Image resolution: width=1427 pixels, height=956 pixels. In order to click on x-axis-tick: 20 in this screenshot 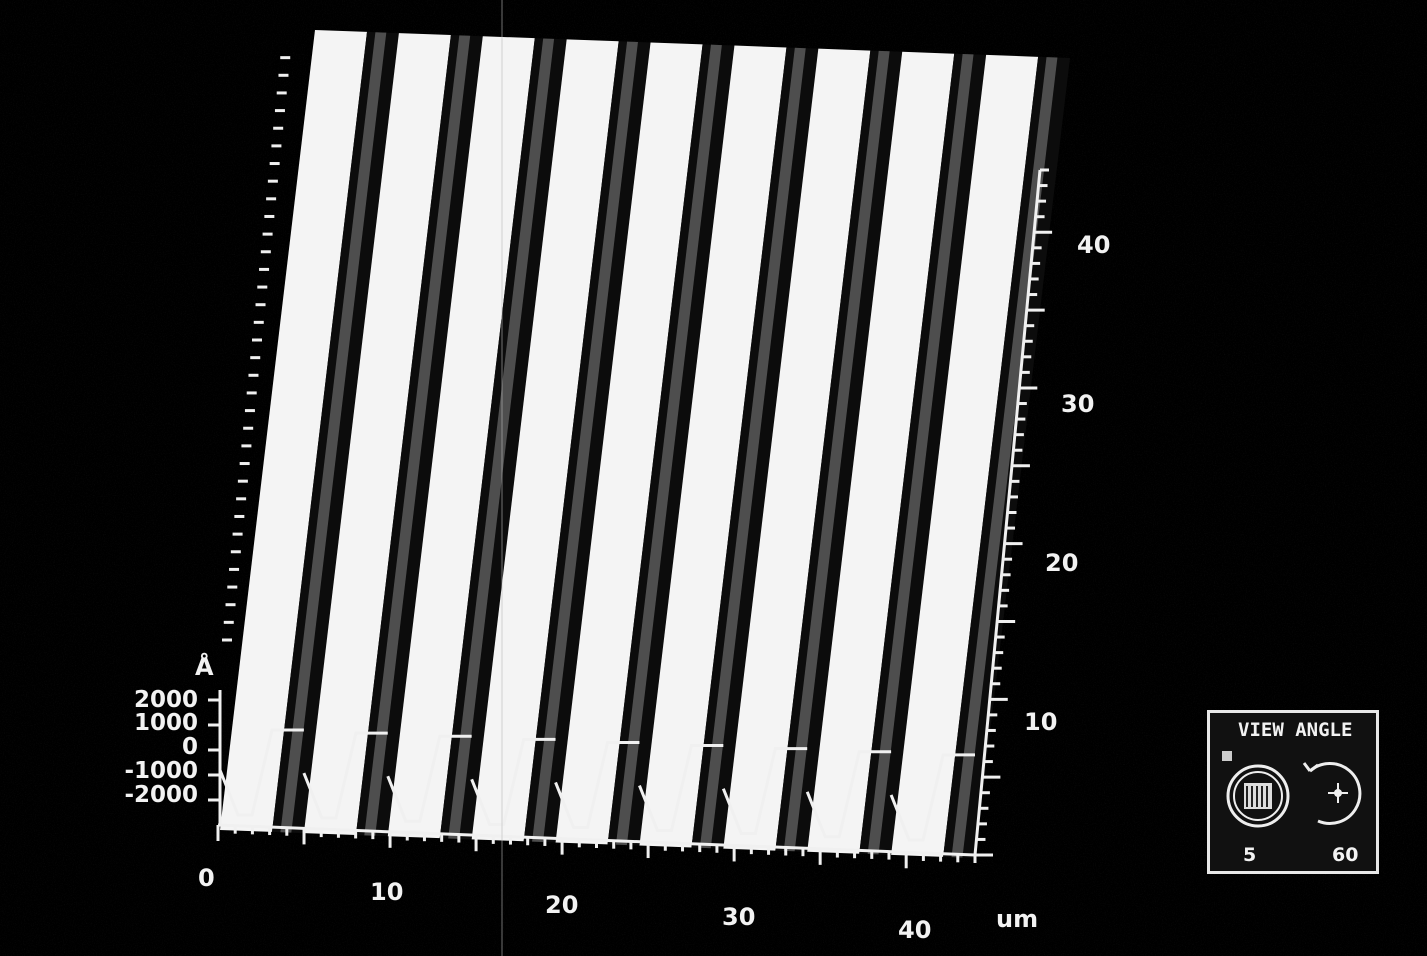, I will do `click(562, 905)`.